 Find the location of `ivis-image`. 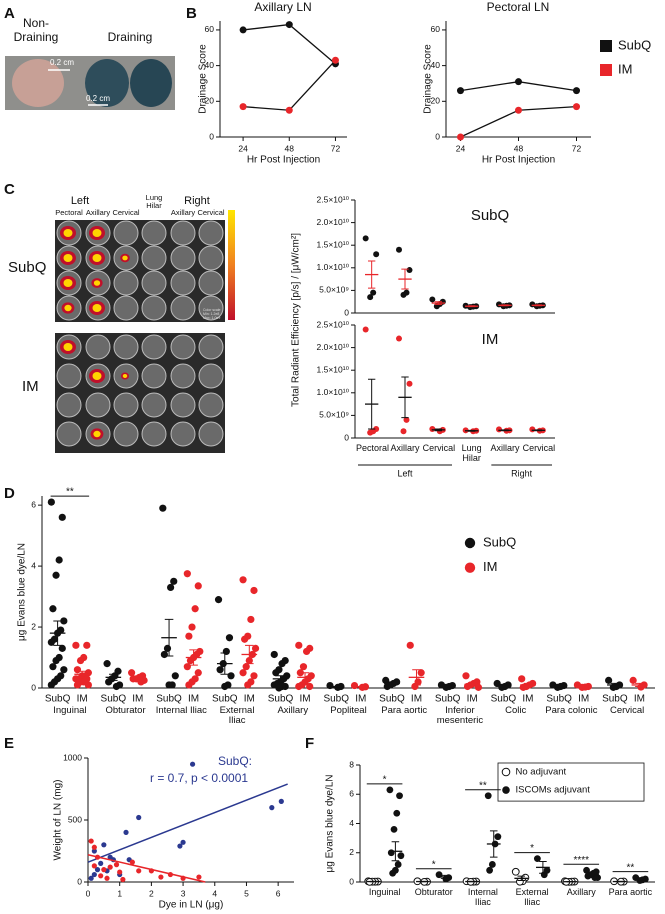

ivis-image is located at coordinates (140, 271).